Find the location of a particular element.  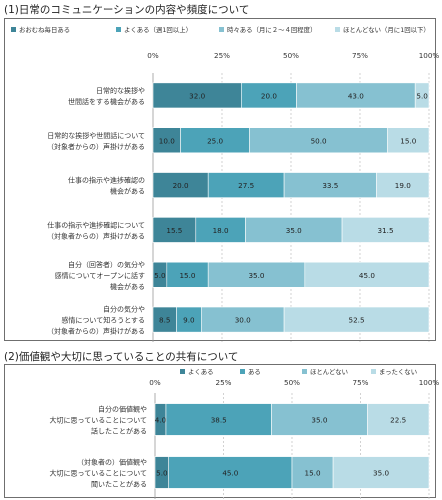

chart1-data-label-0-series-1: 20.0 is located at coordinates (269, 95).